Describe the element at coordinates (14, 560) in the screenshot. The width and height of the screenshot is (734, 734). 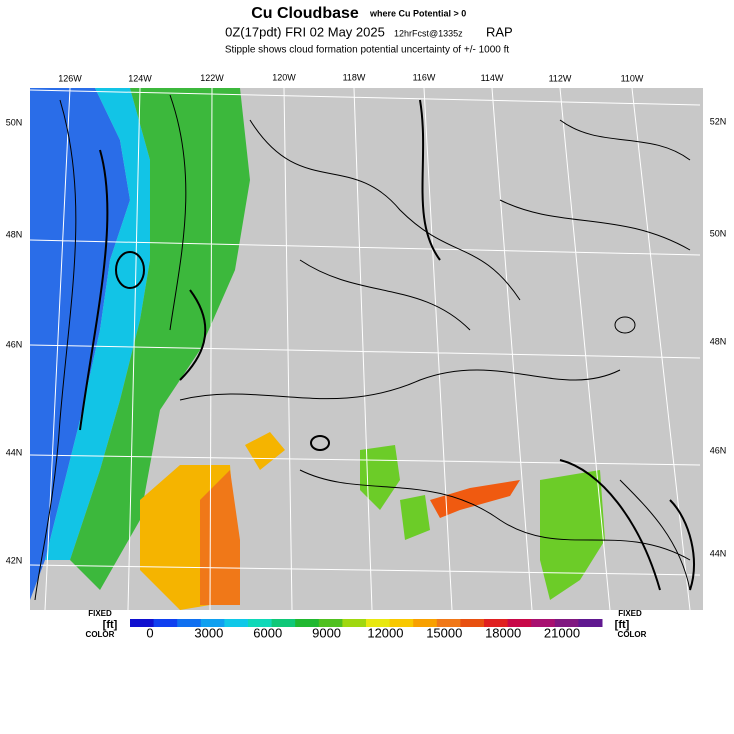
I see `latitude-label: 42N` at that location.